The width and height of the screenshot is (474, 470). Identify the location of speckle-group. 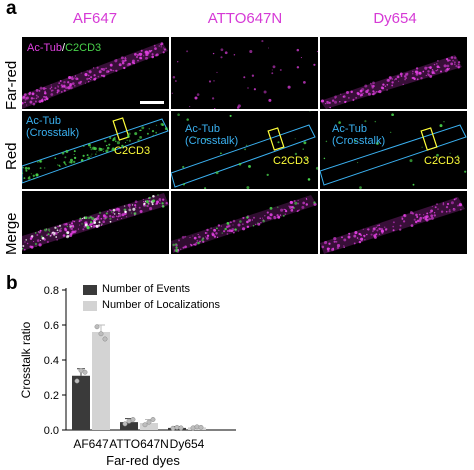
(395, 151).